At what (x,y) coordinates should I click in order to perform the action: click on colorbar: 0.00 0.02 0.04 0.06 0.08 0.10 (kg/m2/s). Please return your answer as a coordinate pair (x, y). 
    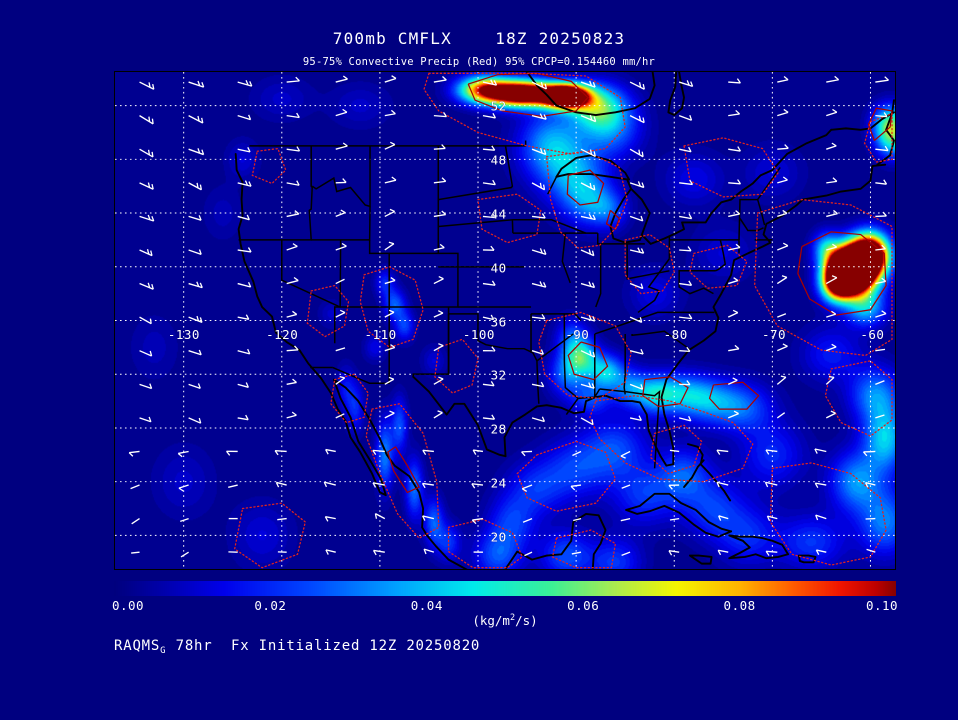
    Looking at the image, I should click on (505, 604).